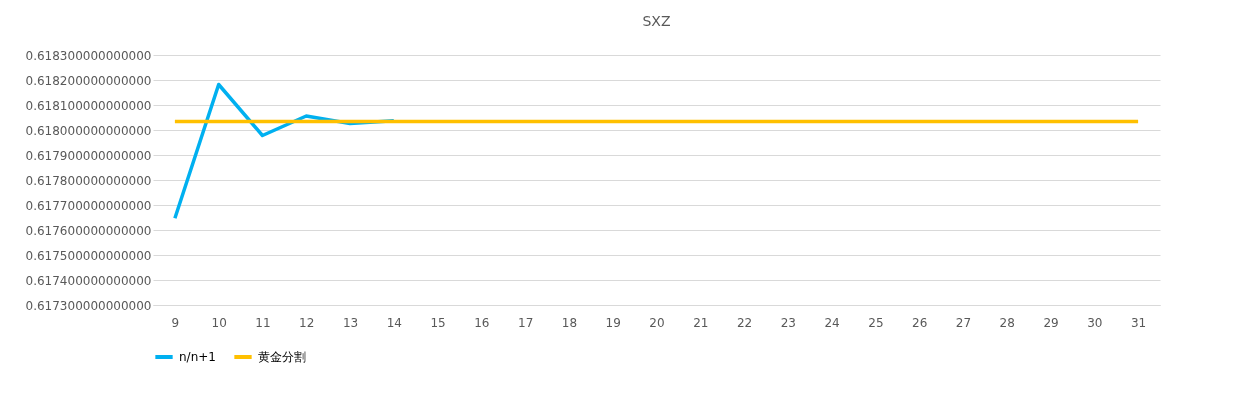  Describe the element at coordinates (876, 322) in the screenshot. I see `x-tick-label: 25` at that location.